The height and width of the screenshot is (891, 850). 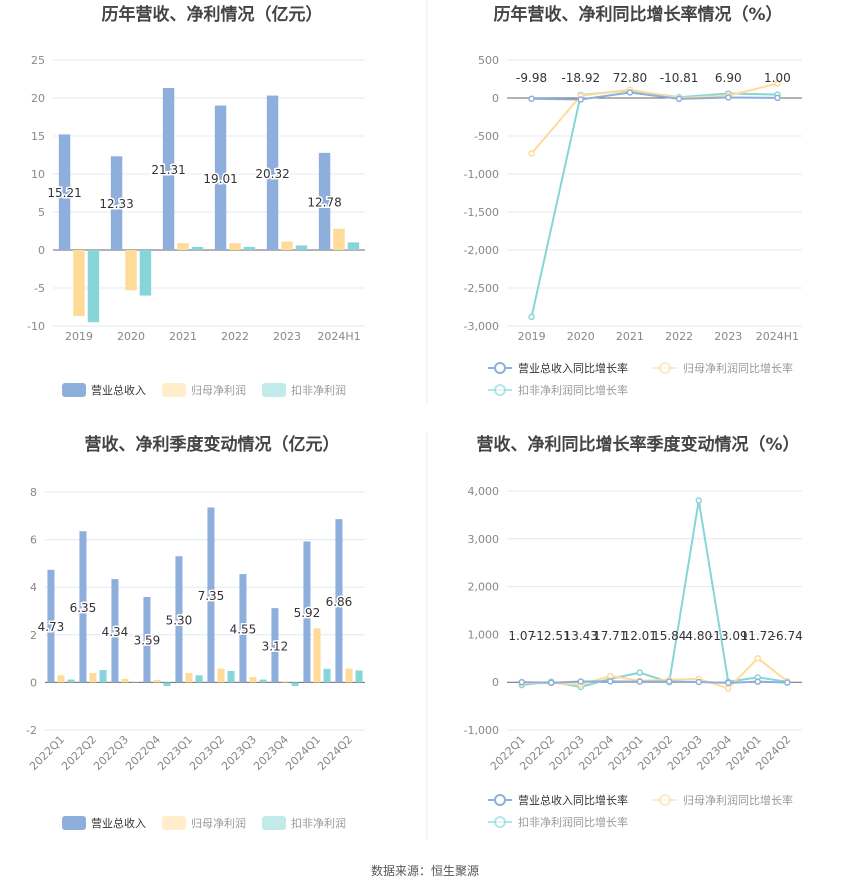 What do you see at coordinates (787, 636) in the screenshot?
I see `data-label: -6.74` at bounding box center [787, 636].